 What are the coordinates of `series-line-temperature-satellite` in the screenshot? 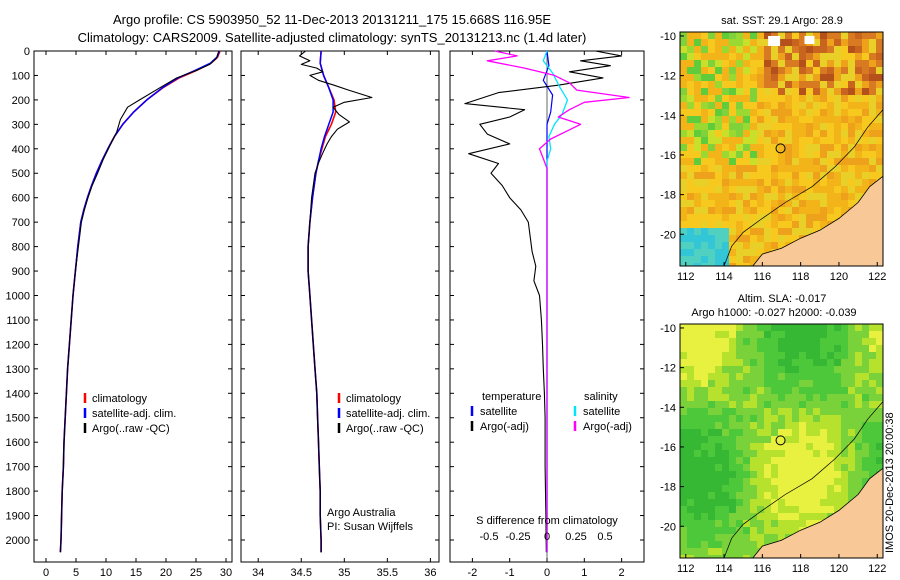 It's located at (548, 301).